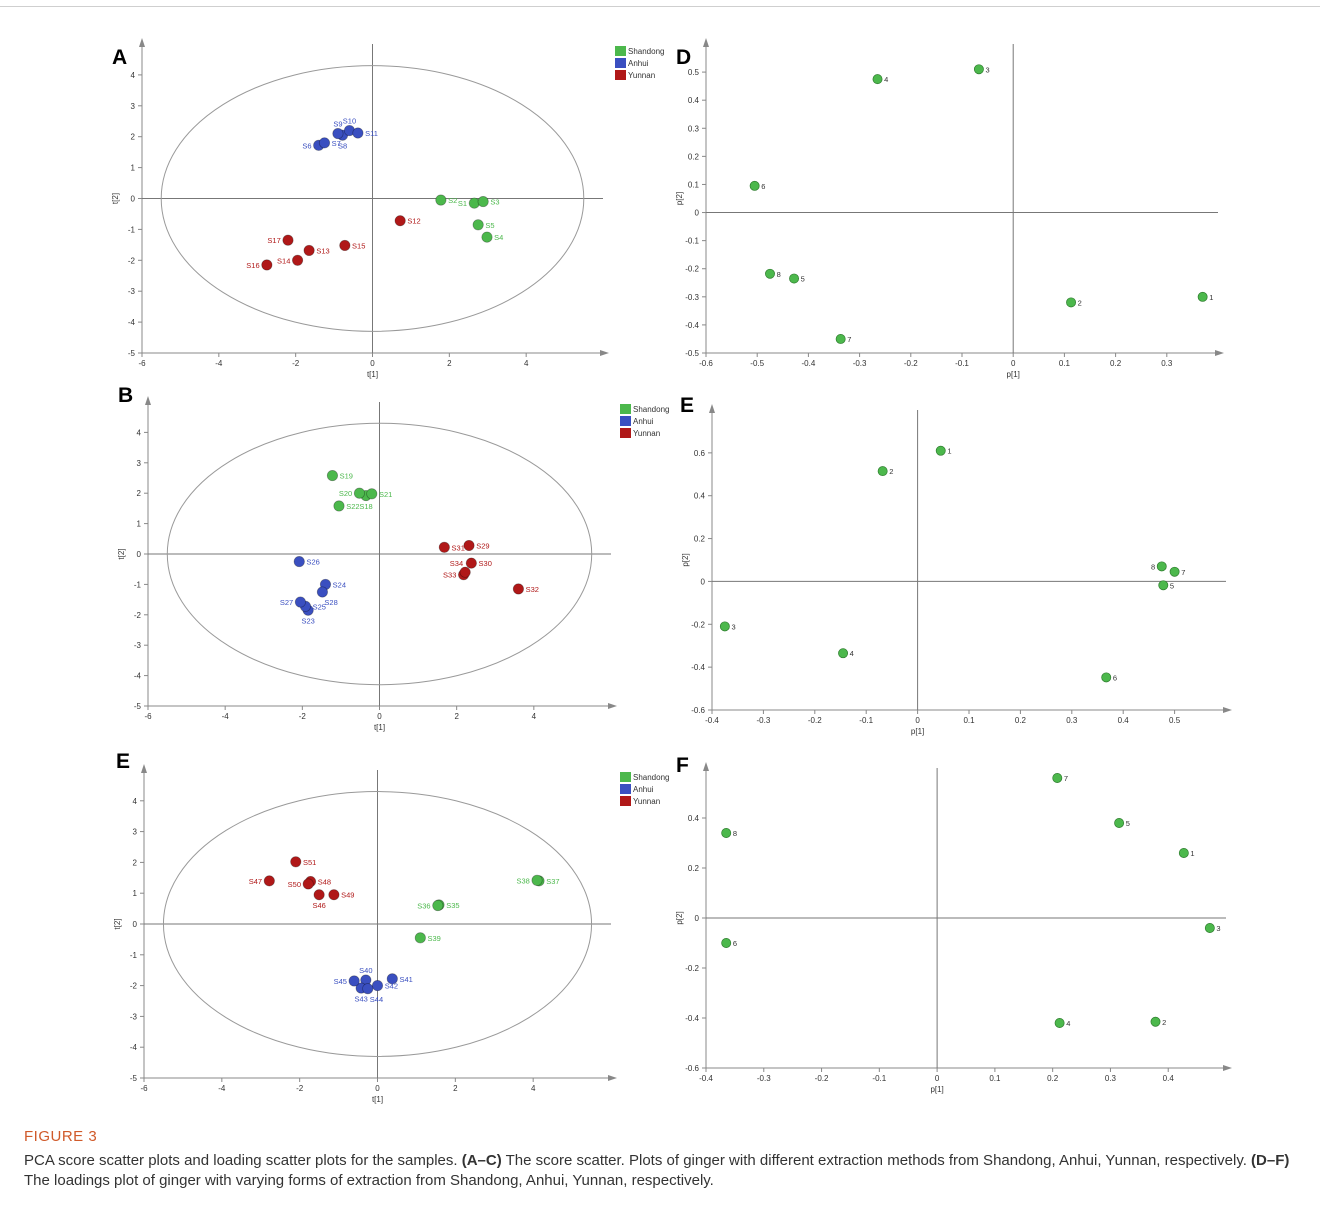 The image size is (1320, 1211). What do you see at coordinates (336, 143) in the screenshot?
I see `point-label: S7` at bounding box center [336, 143].